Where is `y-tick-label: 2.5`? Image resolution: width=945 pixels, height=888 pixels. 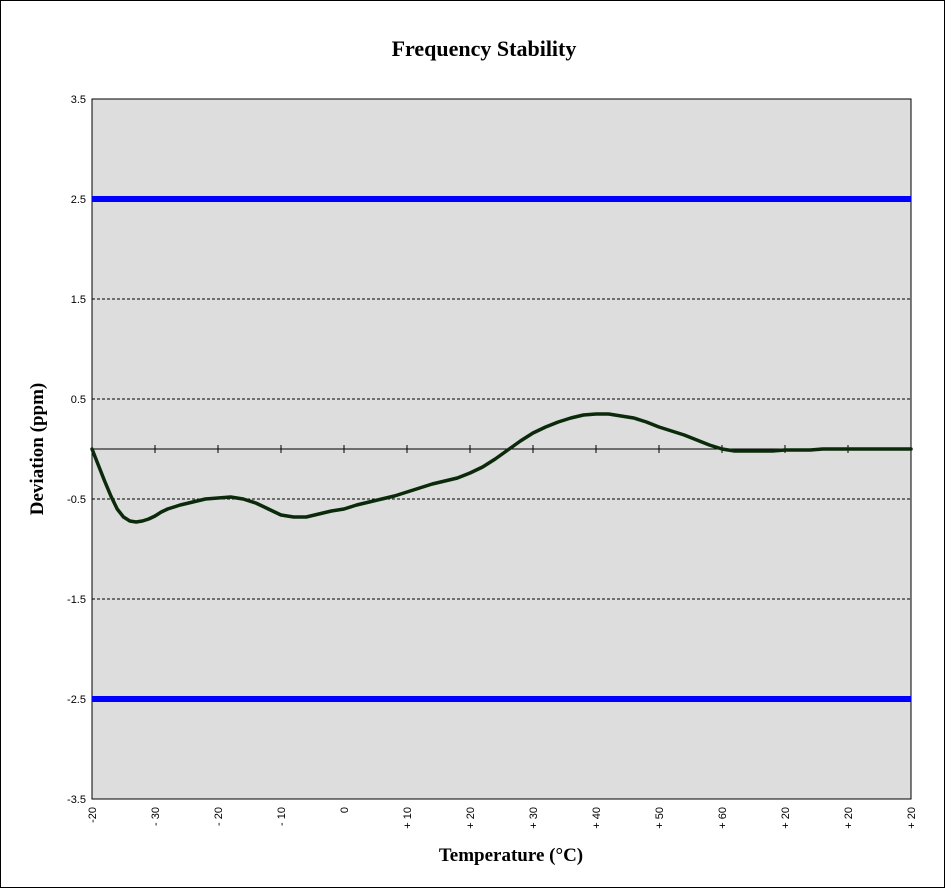
y-tick-label: 2.5 is located at coordinates (78, 200).